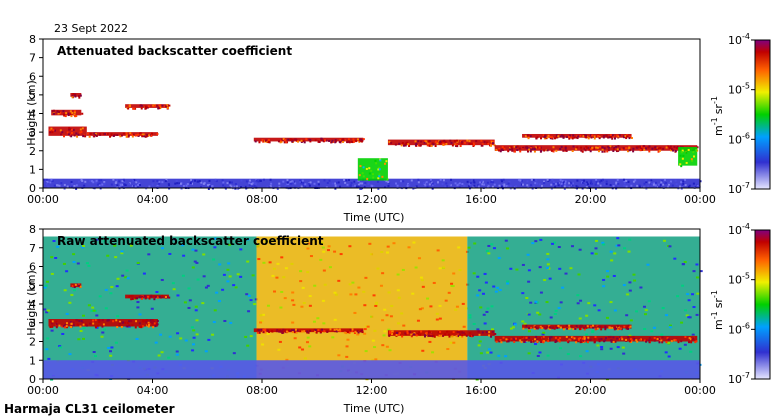 The height and width of the screenshot is (420, 780). What do you see at coordinates (371, 369) in the screenshot?
I see `near-surface-field` at bounding box center [371, 369].